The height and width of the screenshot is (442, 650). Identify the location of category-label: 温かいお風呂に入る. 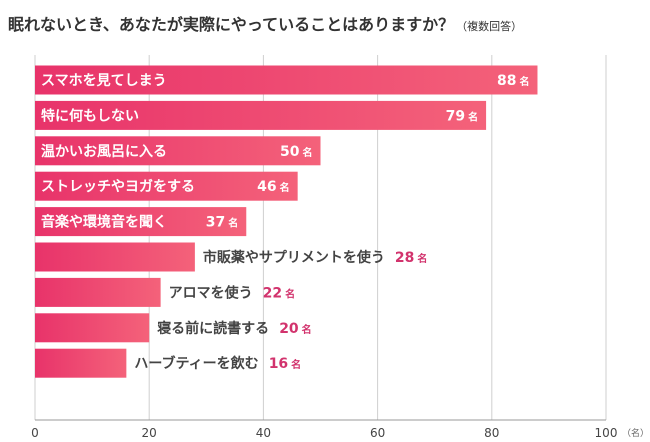
(104, 152).